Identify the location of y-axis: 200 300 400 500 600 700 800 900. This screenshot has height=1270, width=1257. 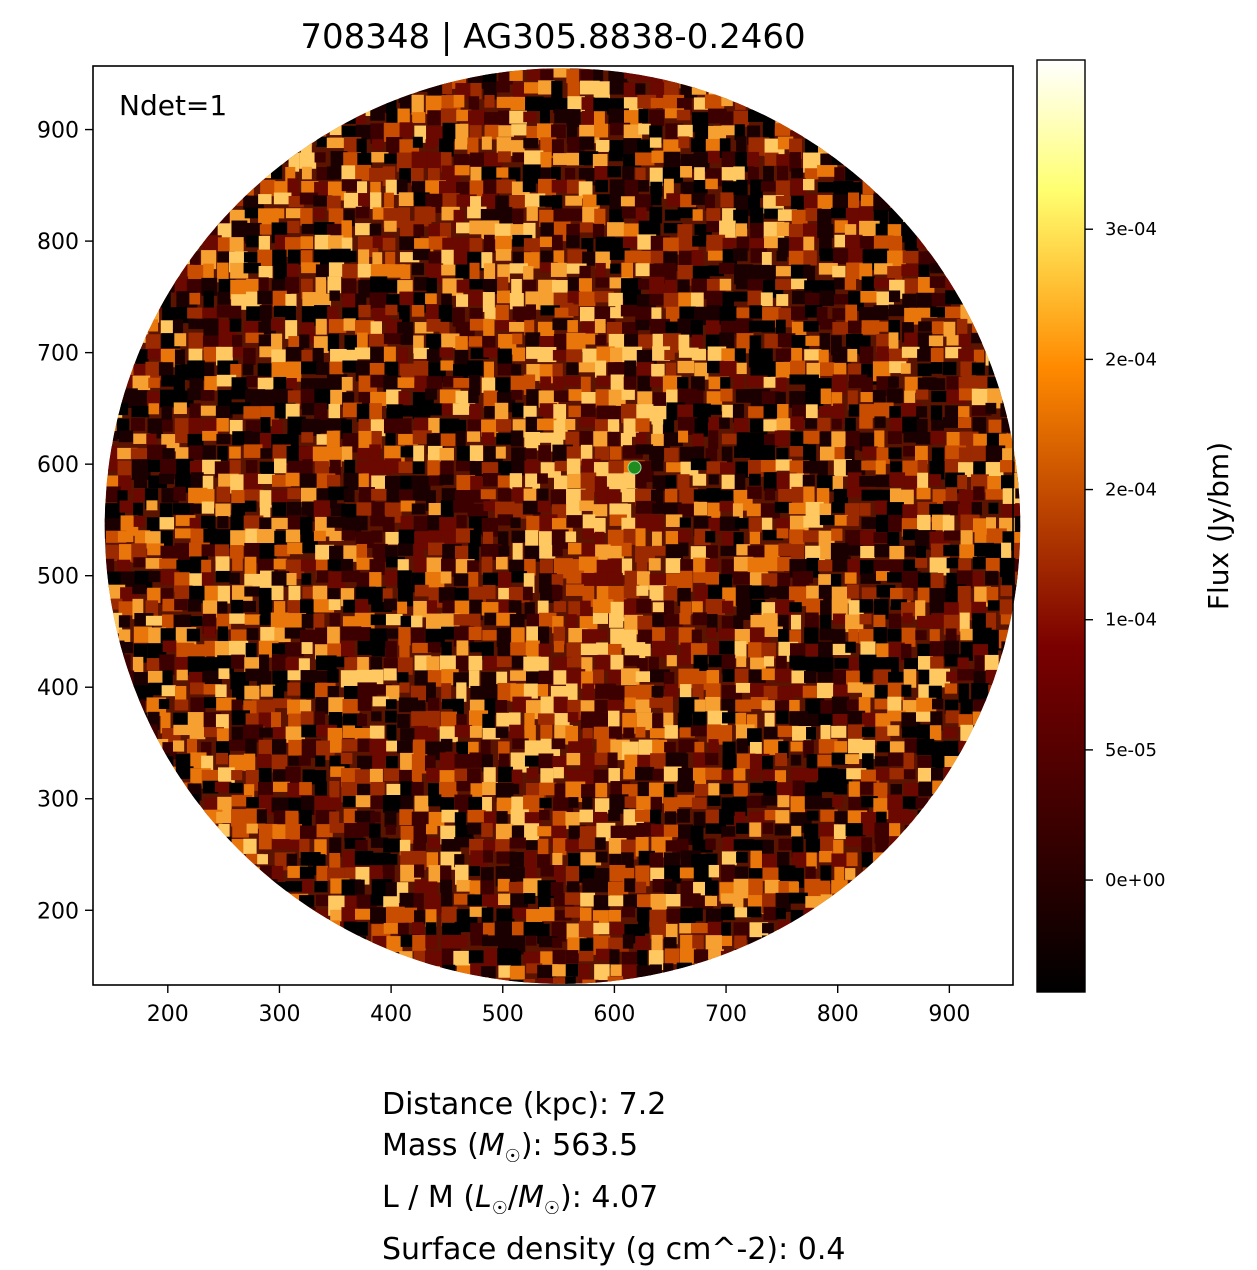
(65, 521).